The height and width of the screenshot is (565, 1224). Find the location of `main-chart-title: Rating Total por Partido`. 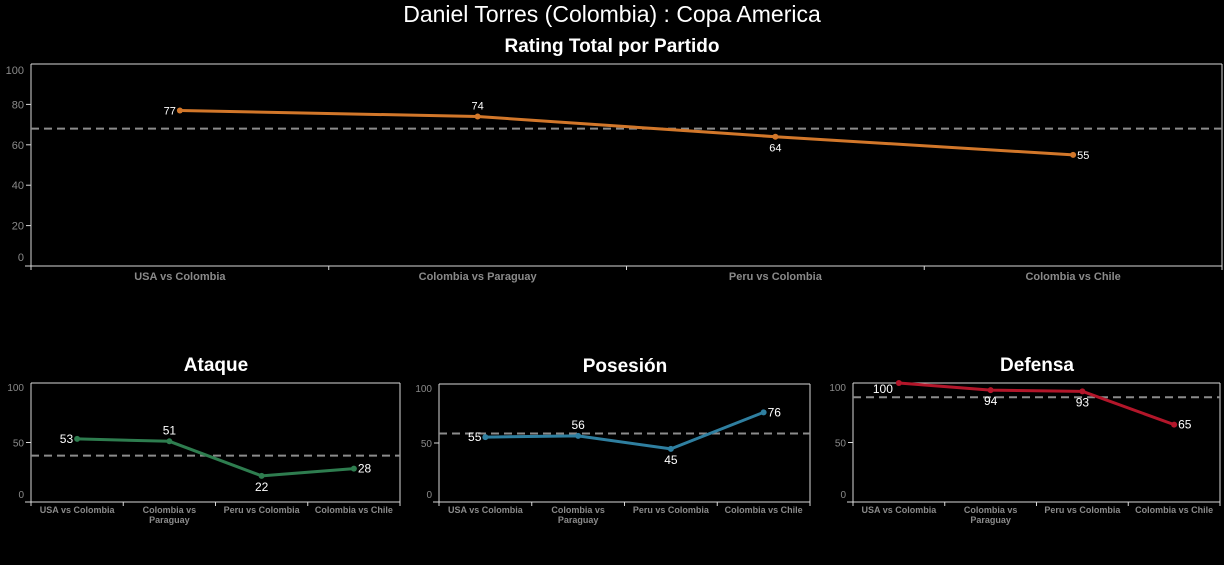

main-chart-title: Rating Total por Partido is located at coordinates (612, 46).